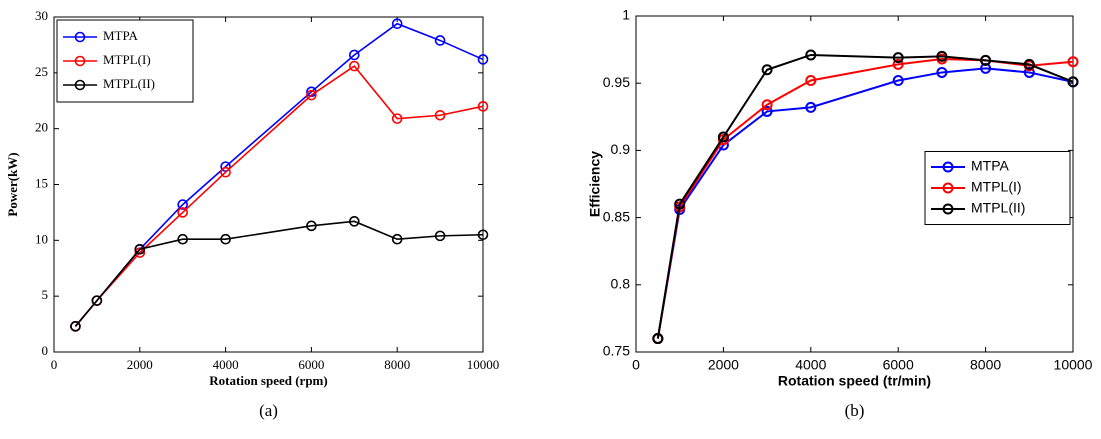 This screenshot has height=439, width=1101. I want to click on y-axis-label: Efficiency, so click(595, 184).